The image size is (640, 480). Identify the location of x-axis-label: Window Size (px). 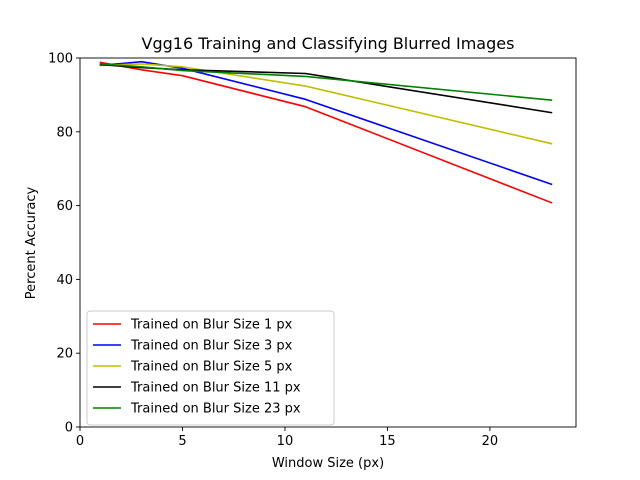
(328, 463).